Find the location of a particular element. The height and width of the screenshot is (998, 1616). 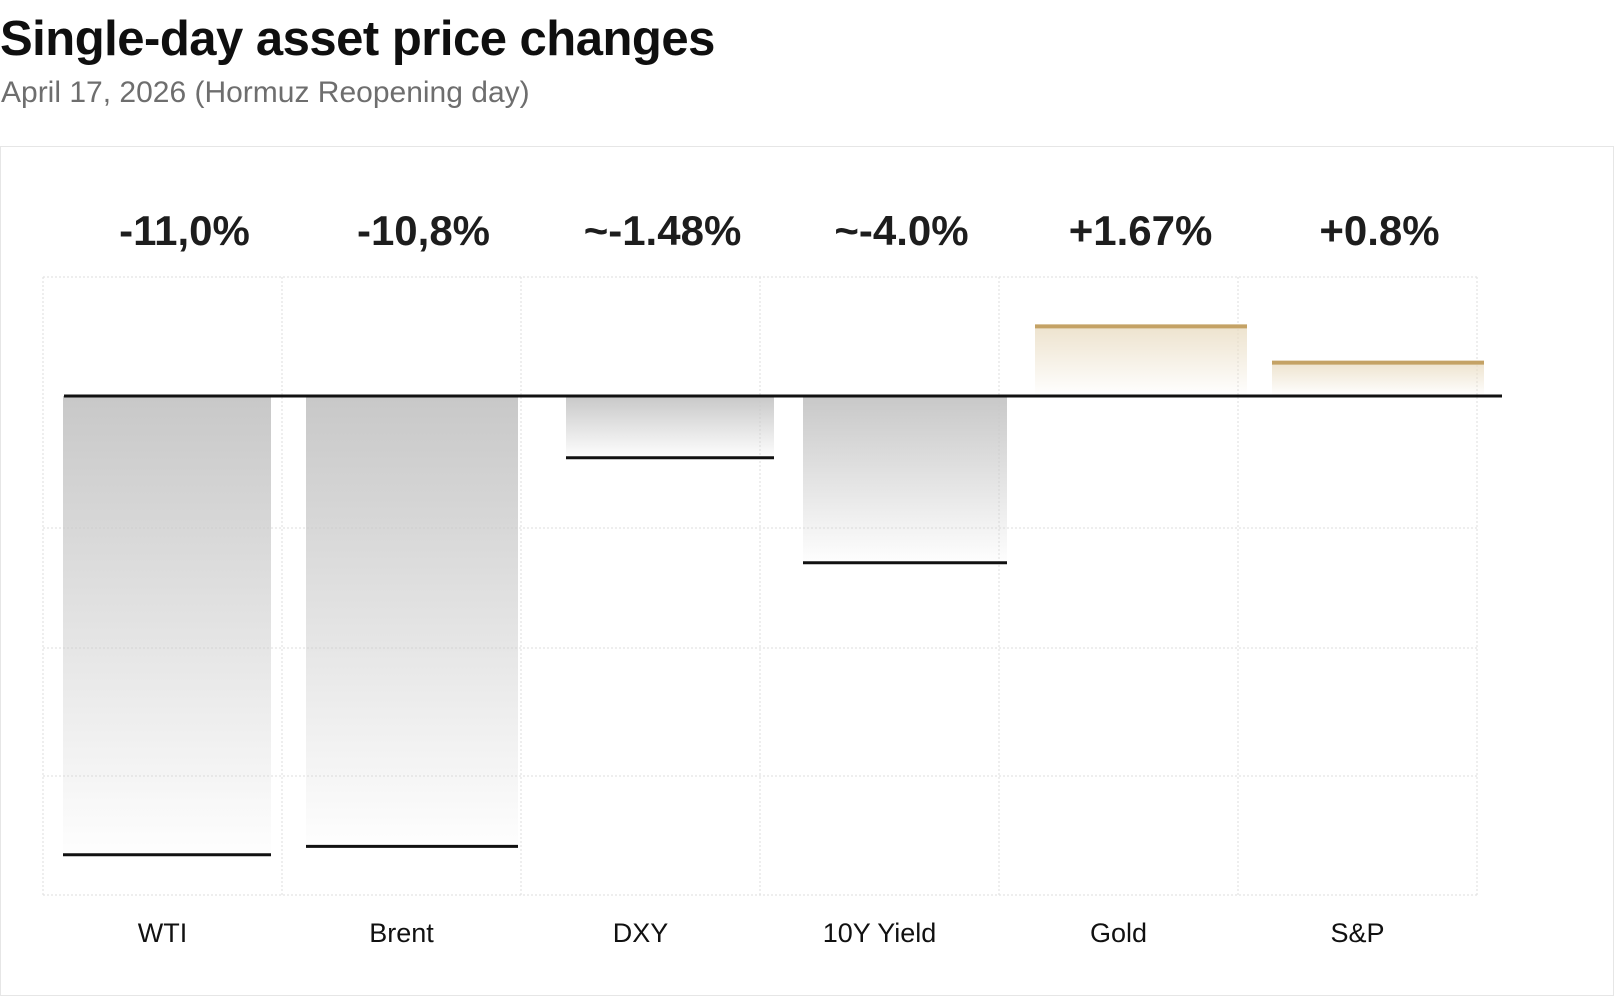

chart-title: Single-day asset price changes is located at coordinates (357, 39).